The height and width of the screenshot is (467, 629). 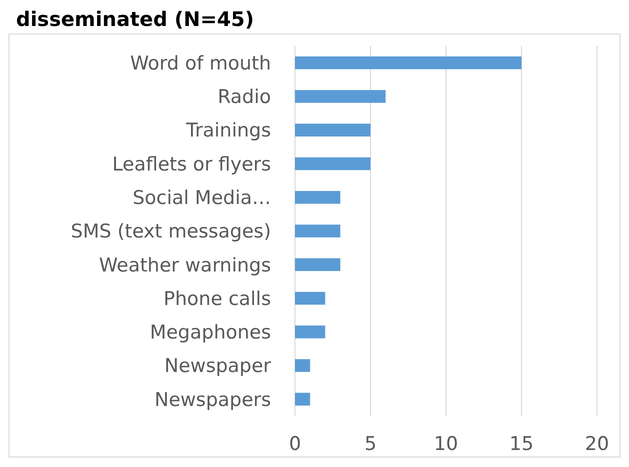 I want to click on y-tick-label: Trainings, so click(x=228, y=131).